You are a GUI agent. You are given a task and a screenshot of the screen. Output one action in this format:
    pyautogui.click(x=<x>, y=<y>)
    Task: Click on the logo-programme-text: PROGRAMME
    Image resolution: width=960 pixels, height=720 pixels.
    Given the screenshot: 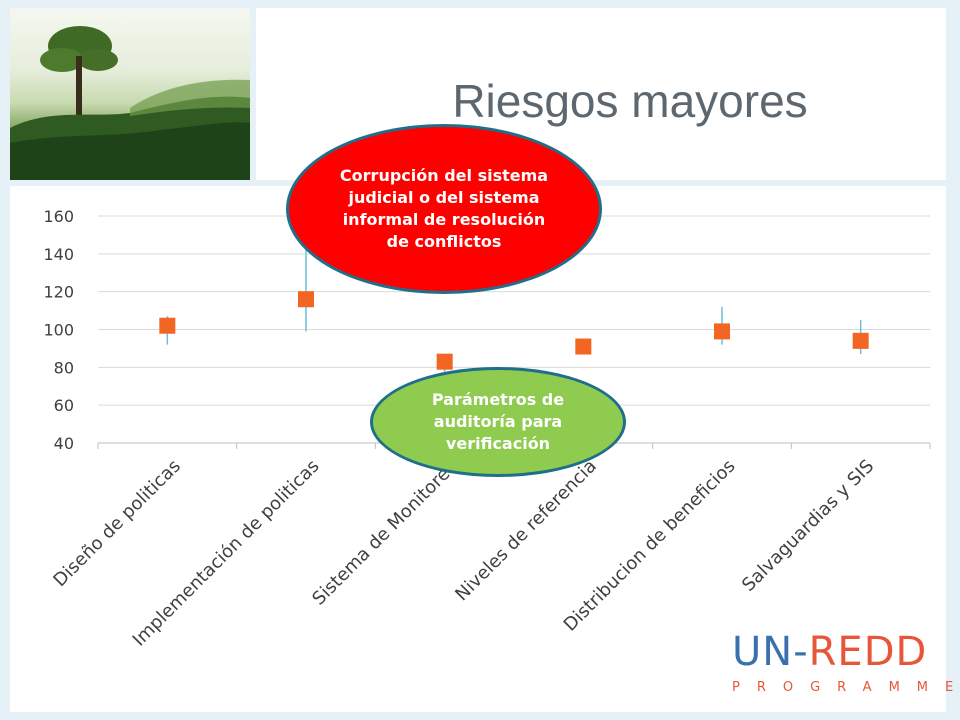 What is the action you would take?
    pyautogui.click(x=846, y=687)
    